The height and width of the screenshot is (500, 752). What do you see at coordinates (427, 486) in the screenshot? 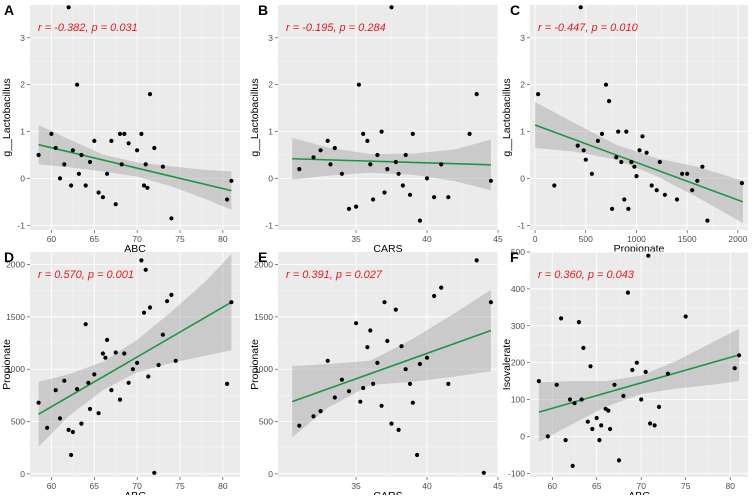
I see `x-tick-label: 40` at bounding box center [427, 486].